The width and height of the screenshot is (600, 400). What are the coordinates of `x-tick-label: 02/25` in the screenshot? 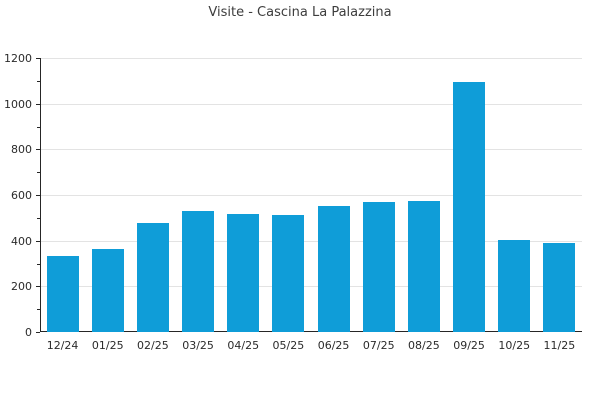 It's located at (153, 345).